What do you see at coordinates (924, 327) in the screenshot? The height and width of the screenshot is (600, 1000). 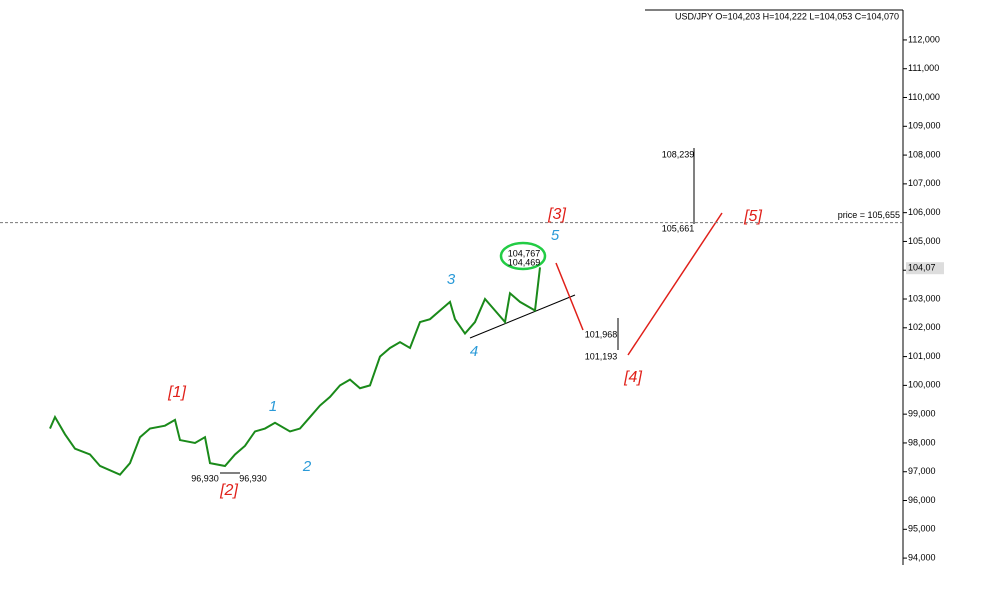 I see `y-tick-label: 102,000` at bounding box center [924, 327].